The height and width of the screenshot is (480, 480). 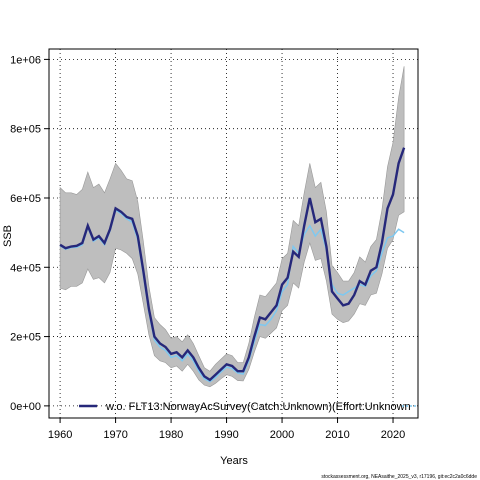 What do you see at coordinates (25, 130) in the screenshot?
I see `y-tick-label: 8e+05` at bounding box center [25, 130].